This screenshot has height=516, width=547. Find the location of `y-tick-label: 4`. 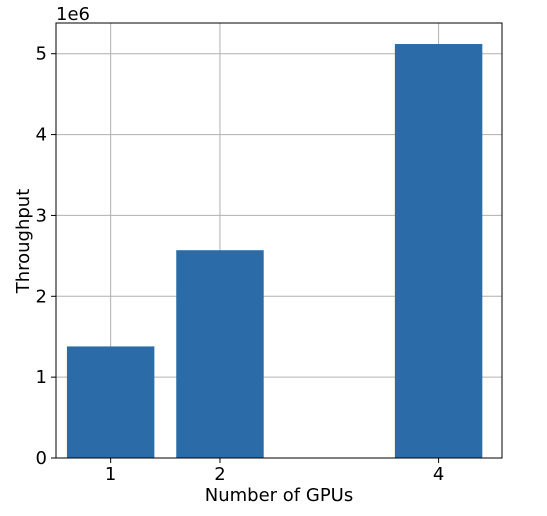

y-tick-label: 4 is located at coordinates (41, 135).